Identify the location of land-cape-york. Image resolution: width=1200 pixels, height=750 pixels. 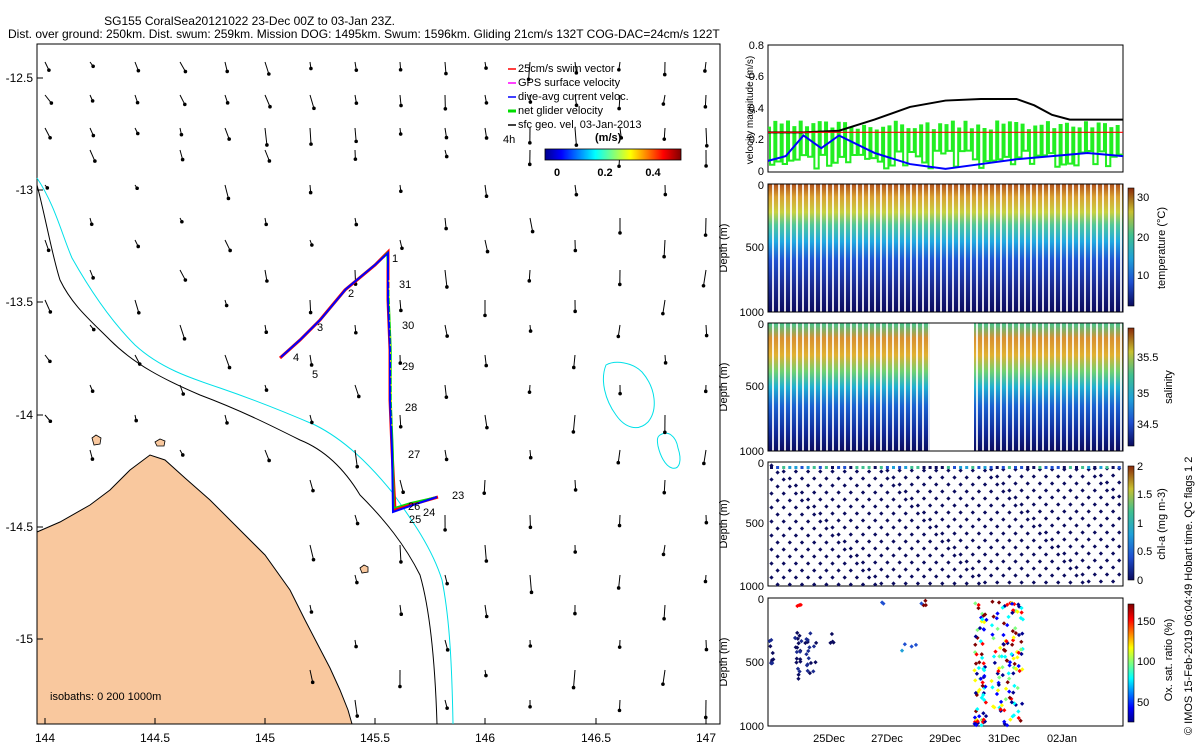
(194, 589).